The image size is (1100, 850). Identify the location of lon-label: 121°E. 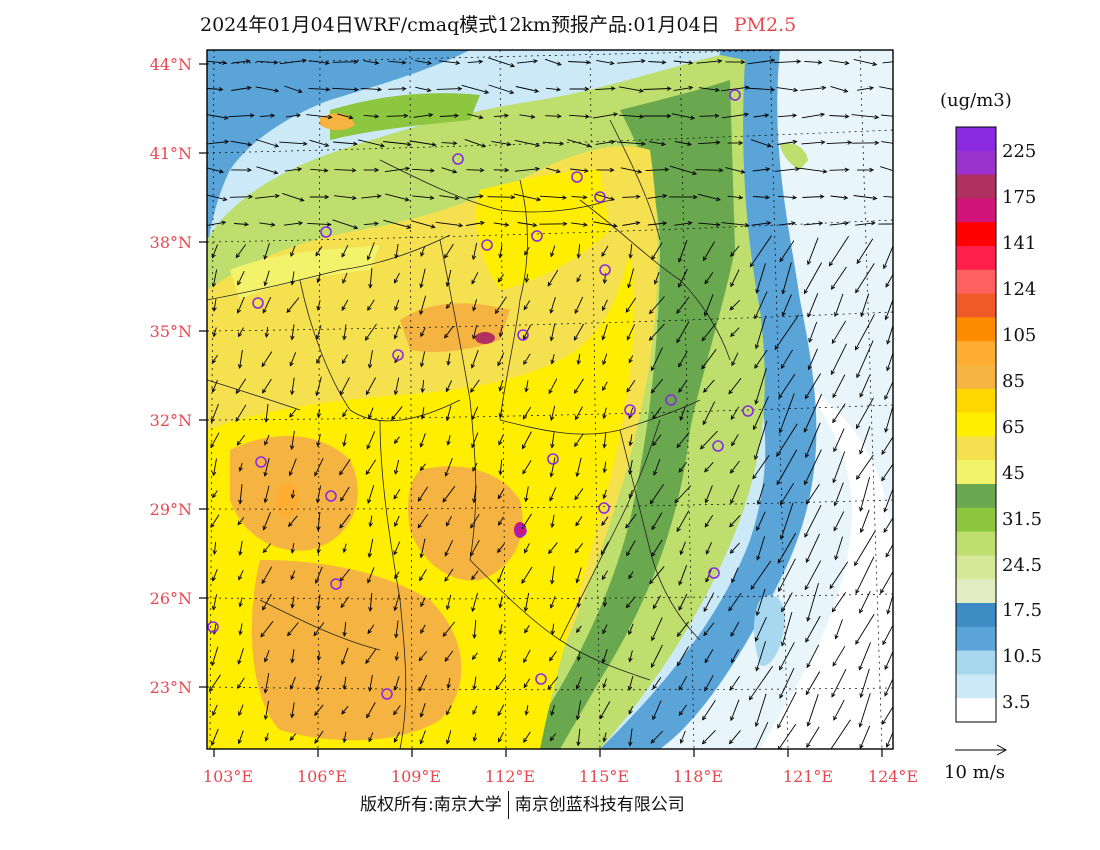
(808, 776).